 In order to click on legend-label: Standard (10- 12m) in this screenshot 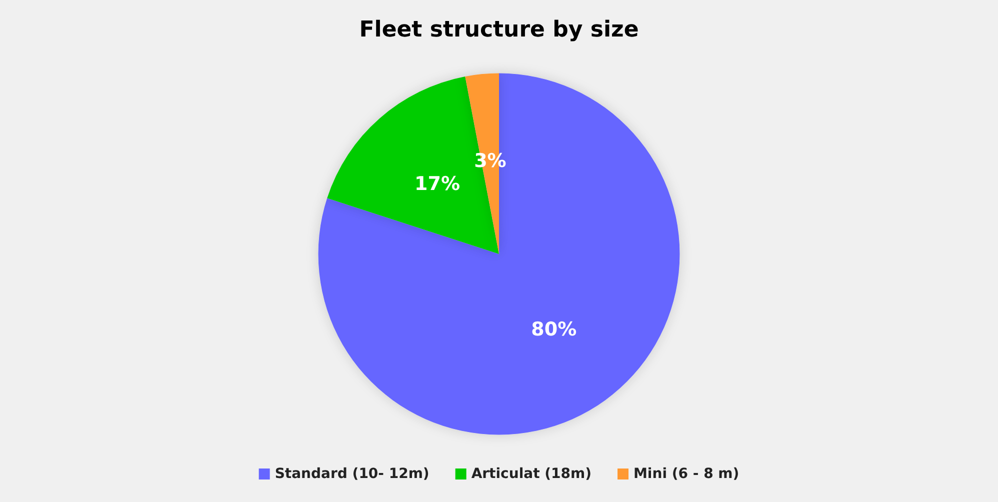, I will do `click(352, 474)`.